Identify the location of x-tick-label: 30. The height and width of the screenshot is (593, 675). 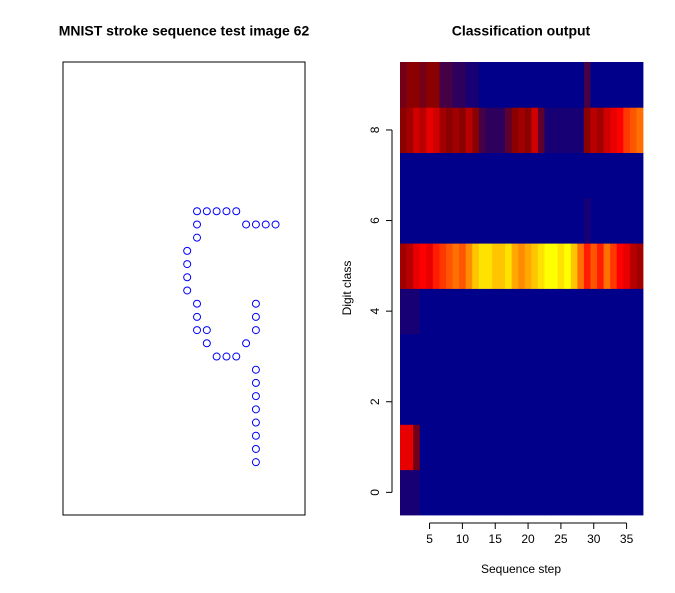
(594, 539).